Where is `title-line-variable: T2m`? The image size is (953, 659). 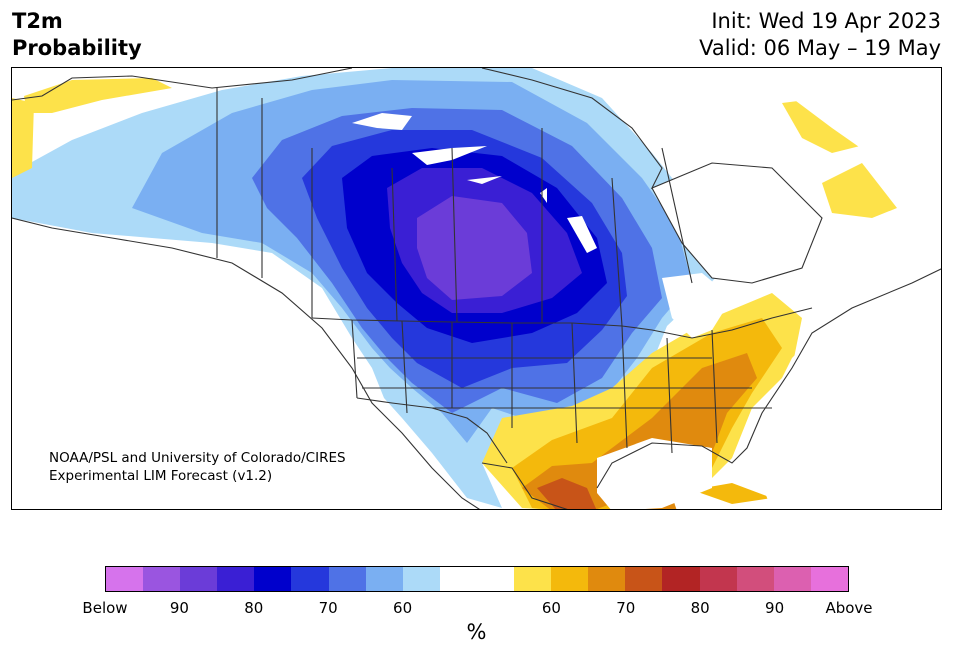
title-line-variable: T2m is located at coordinates (37, 21).